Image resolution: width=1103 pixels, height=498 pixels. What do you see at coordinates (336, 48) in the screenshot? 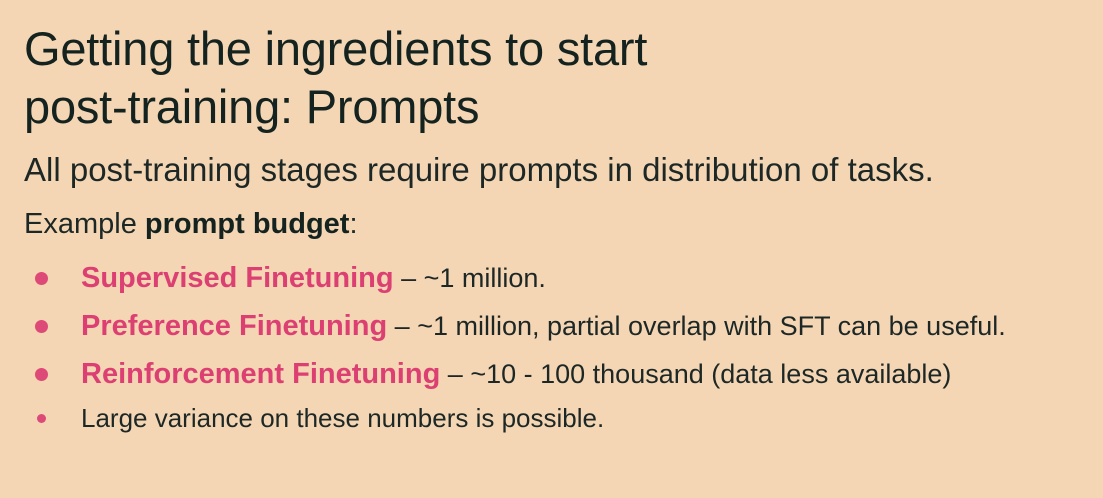
I see `title-line-1: Getting the ingredients to start` at bounding box center [336, 48].